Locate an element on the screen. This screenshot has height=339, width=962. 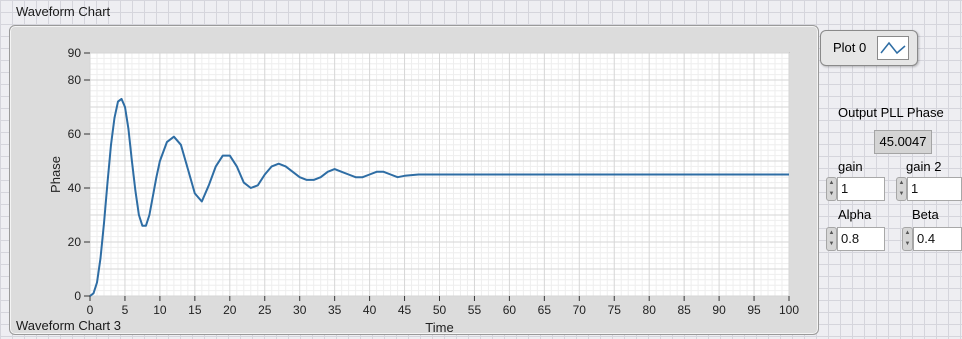
y-tick-label: 0 is located at coordinates (77, 296).